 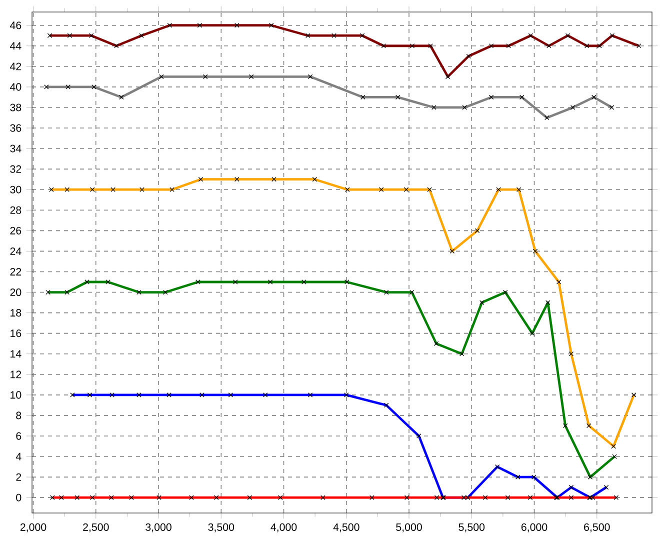 What do you see at coordinates (597, 527) in the screenshot?
I see `x-tick-label: 6,500` at bounding box center [597, 527].